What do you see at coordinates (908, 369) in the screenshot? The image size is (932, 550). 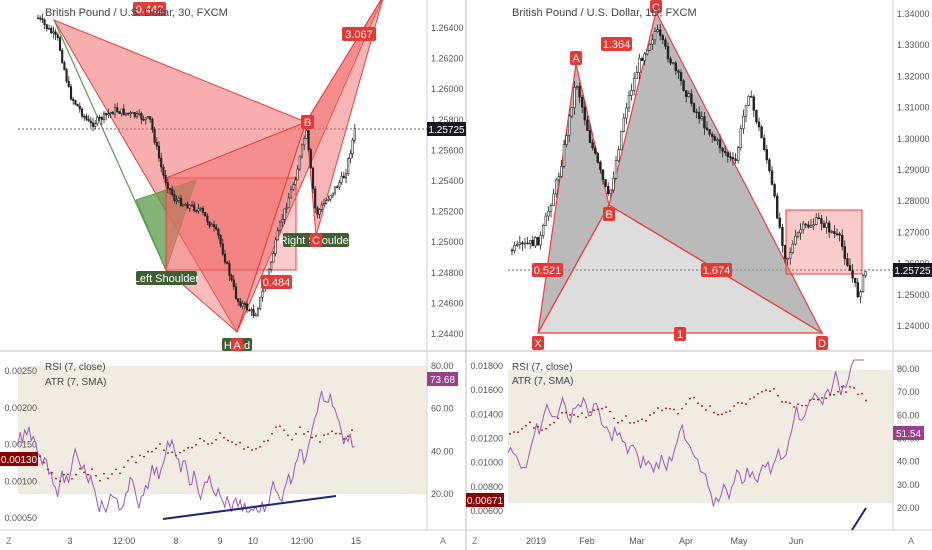 I see `axis-tick-label: 80.00` at bounding box center [908, 369].